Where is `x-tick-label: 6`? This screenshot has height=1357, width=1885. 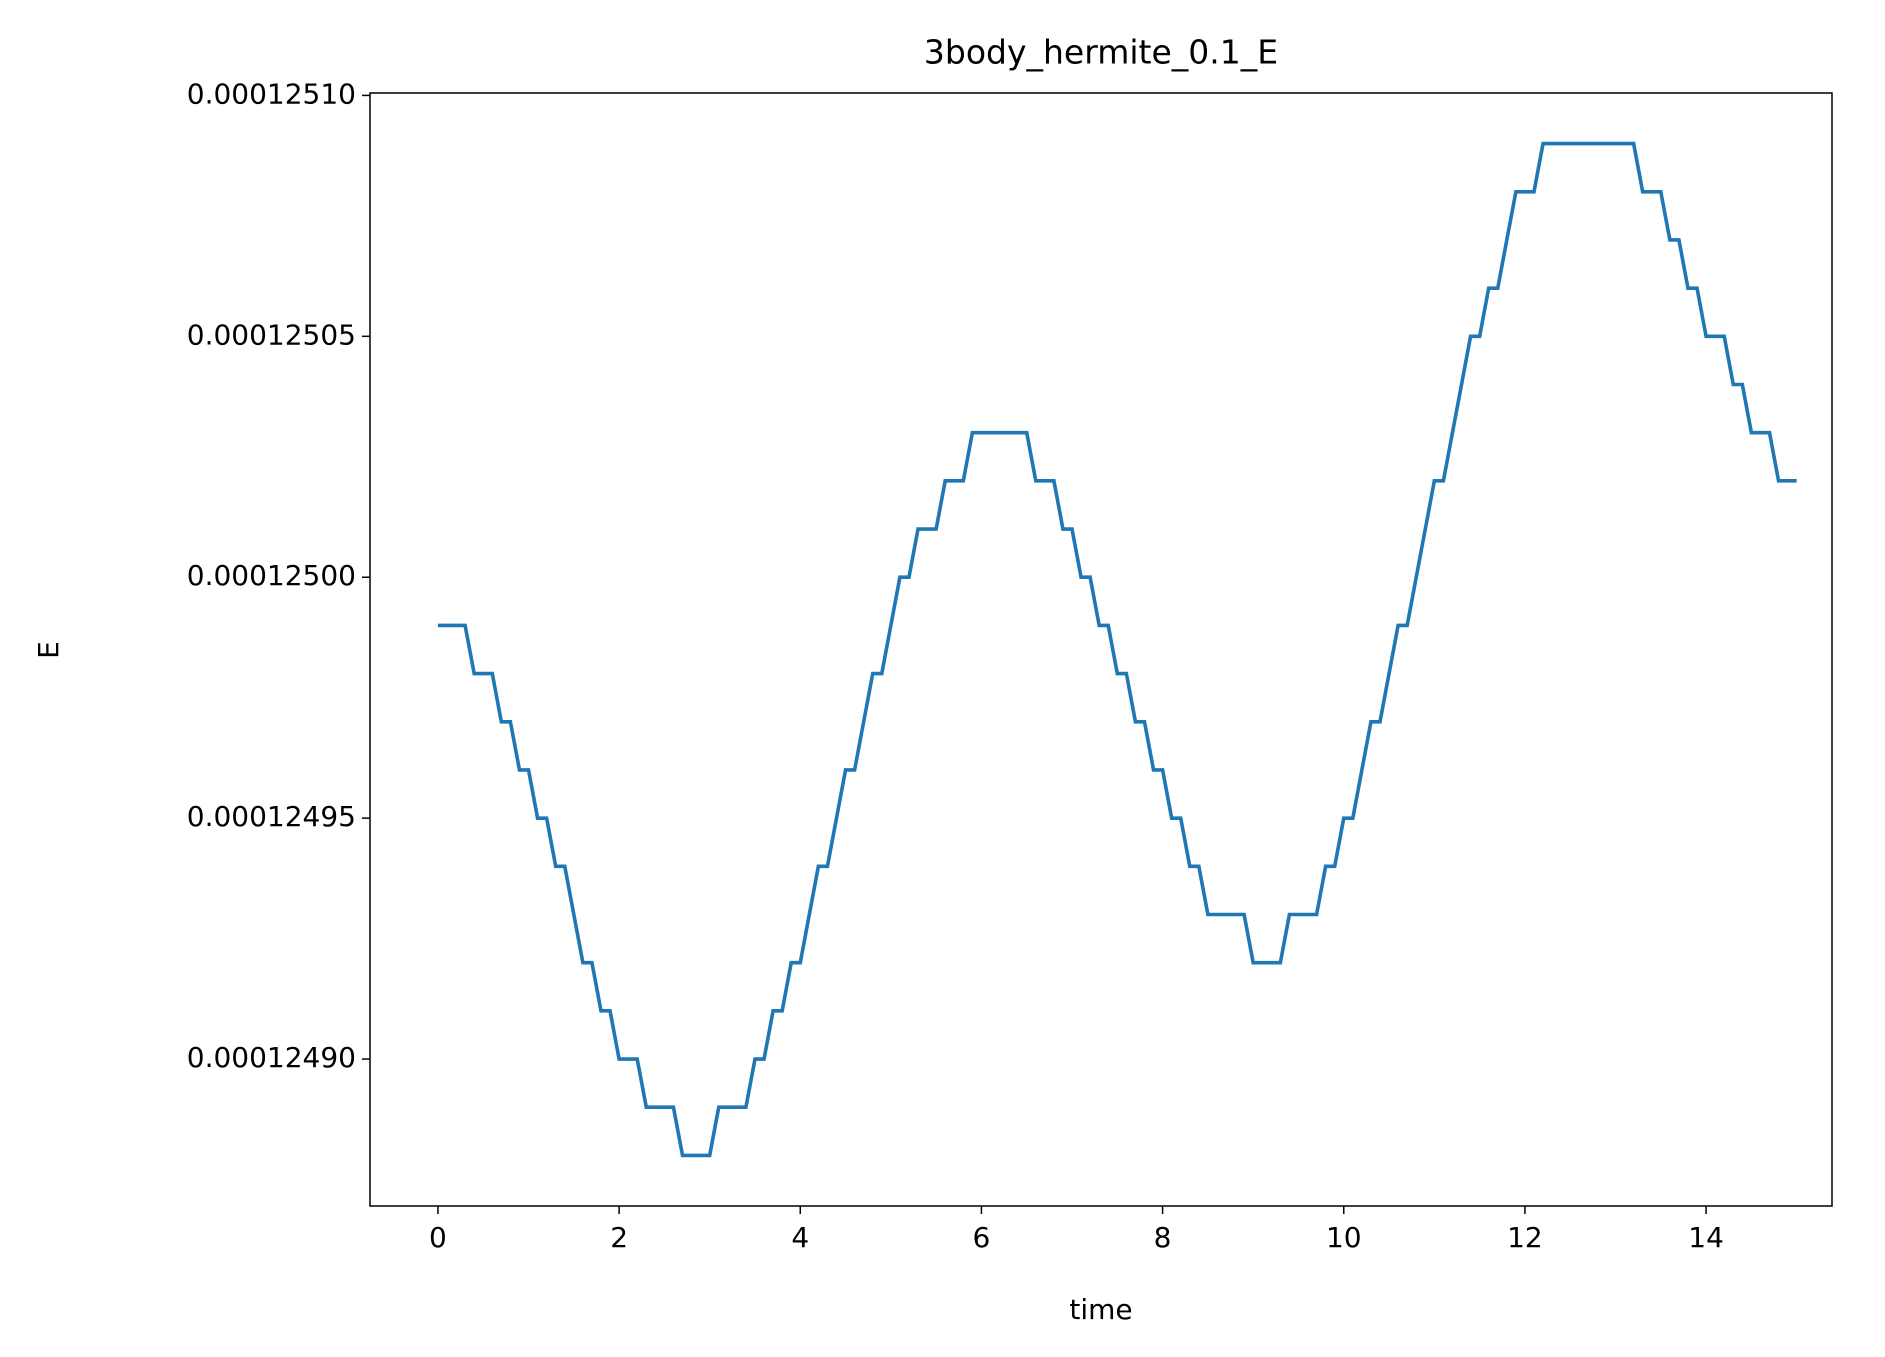 x-tick-label: 6 is located at coordinates (982, 1237).